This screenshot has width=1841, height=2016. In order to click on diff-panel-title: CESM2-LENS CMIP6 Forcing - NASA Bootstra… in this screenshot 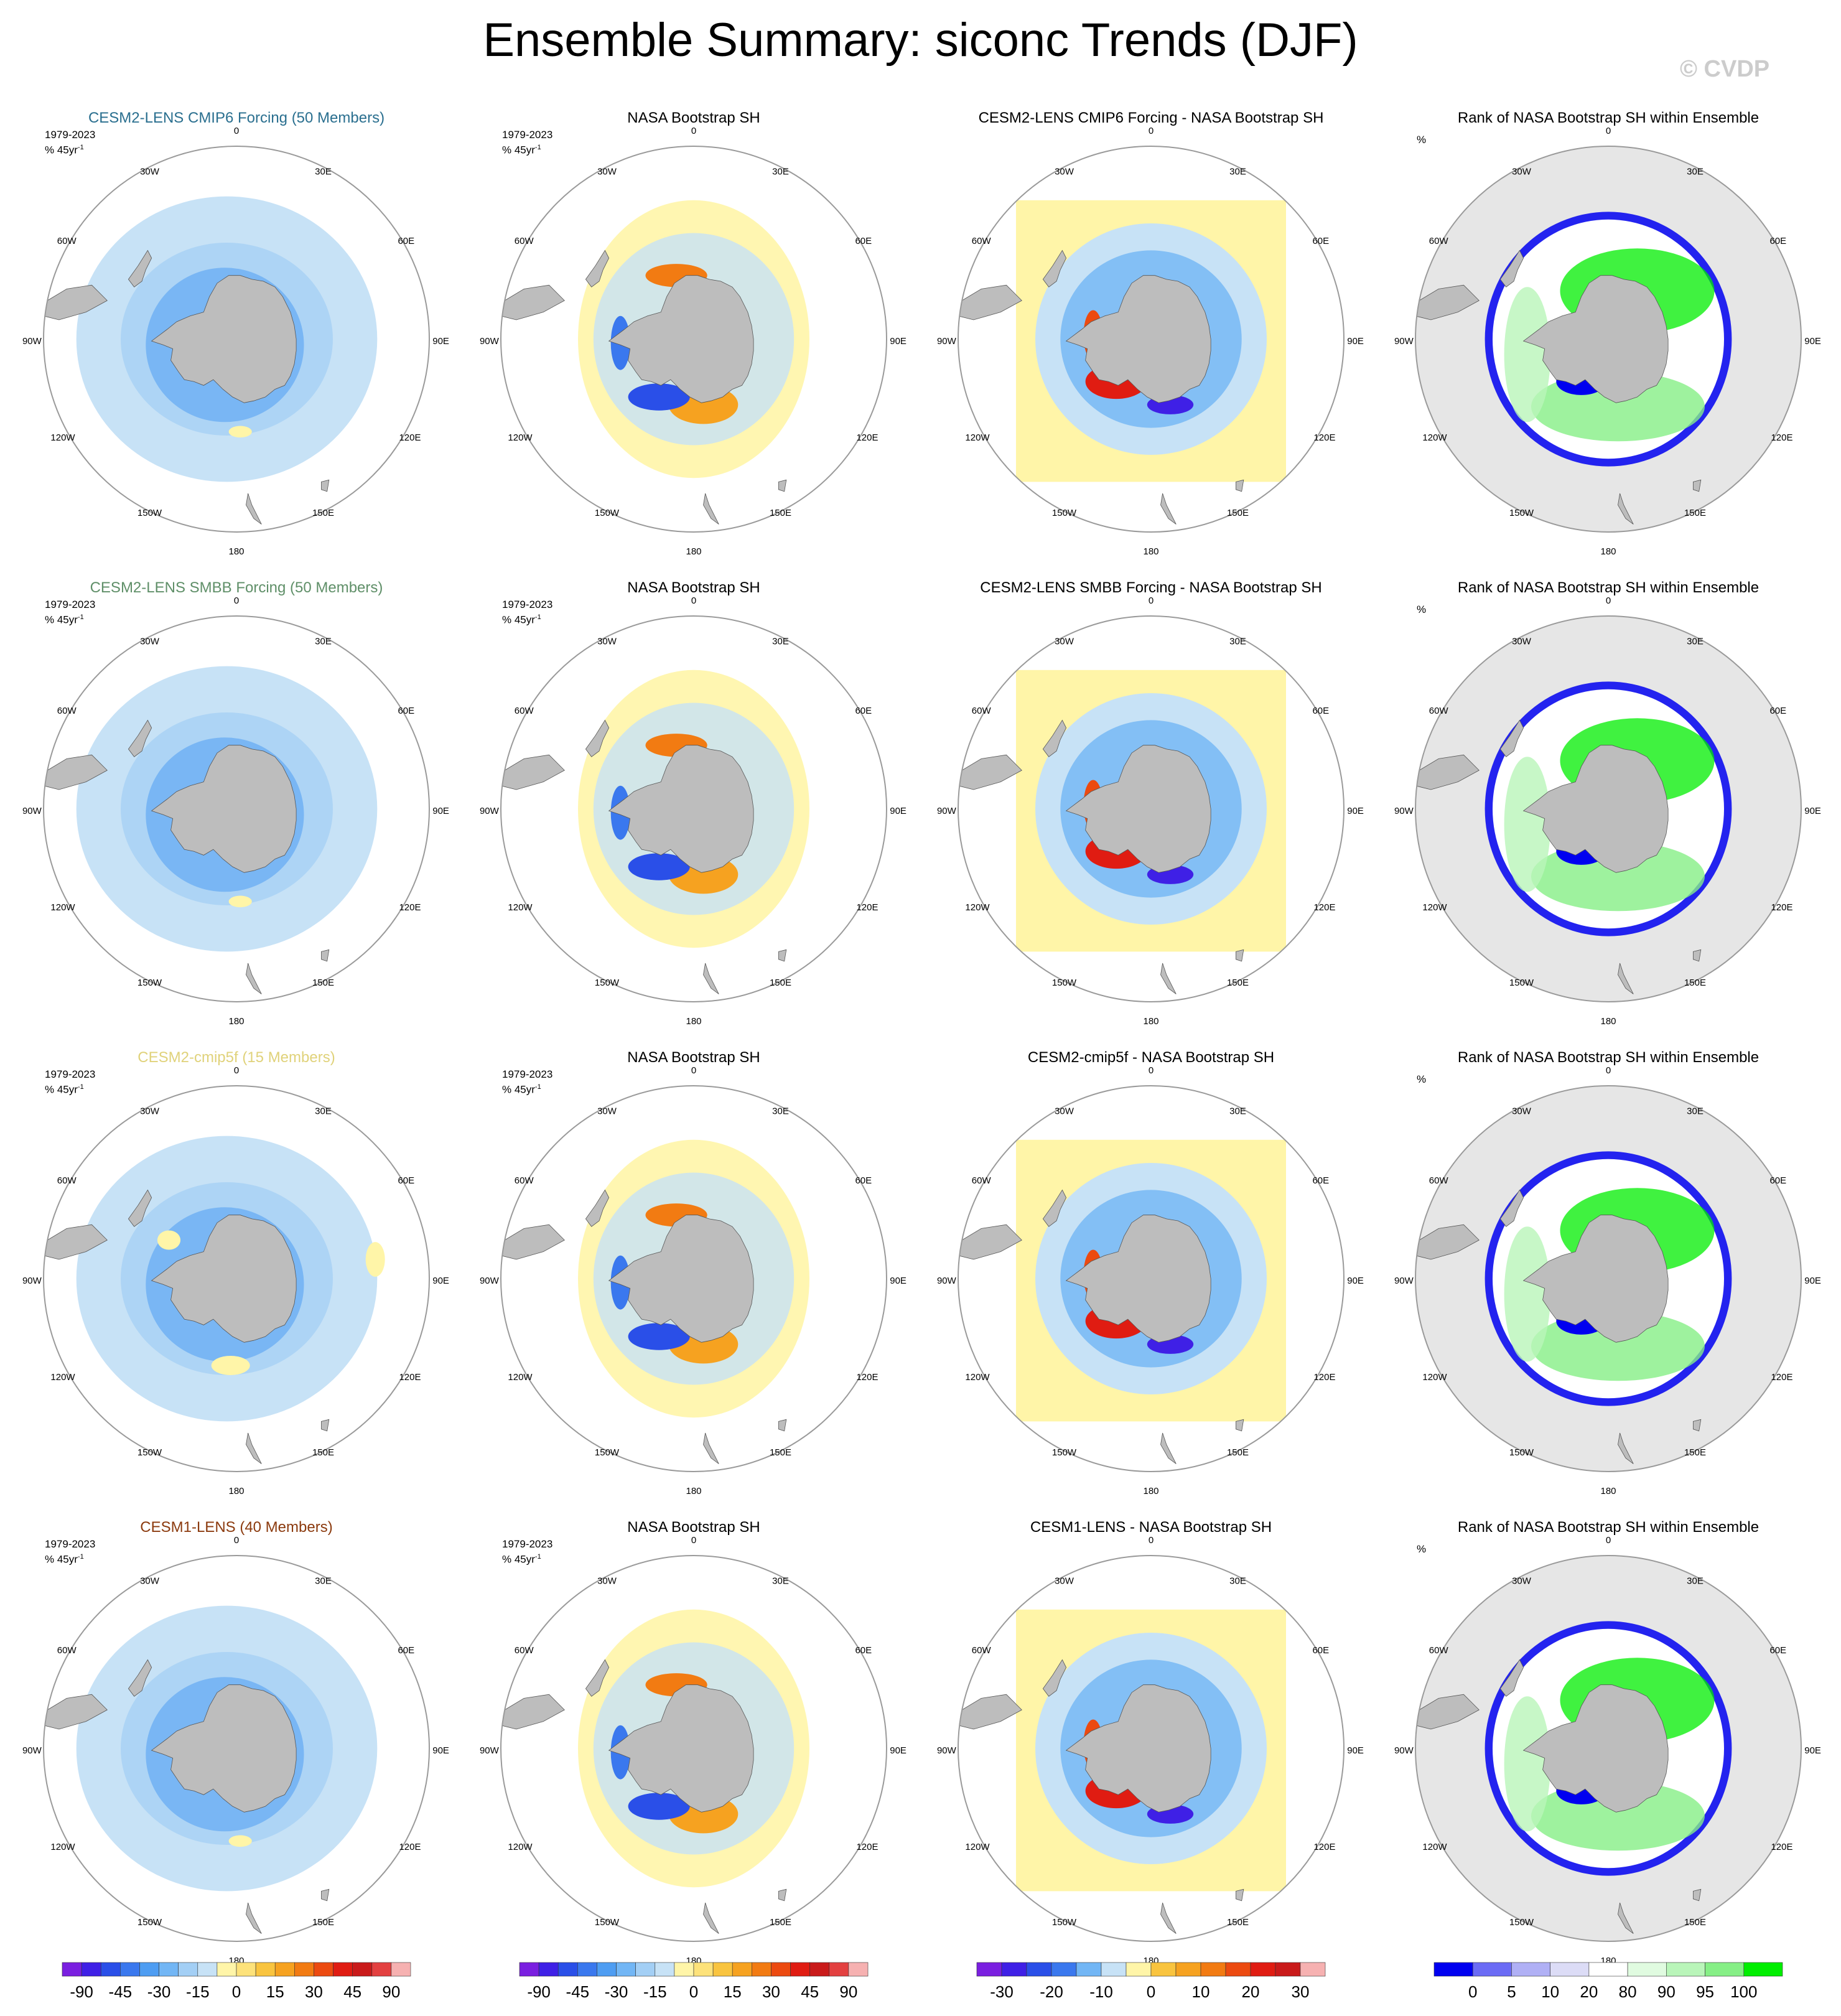, I will do `click(1151, 118)`.